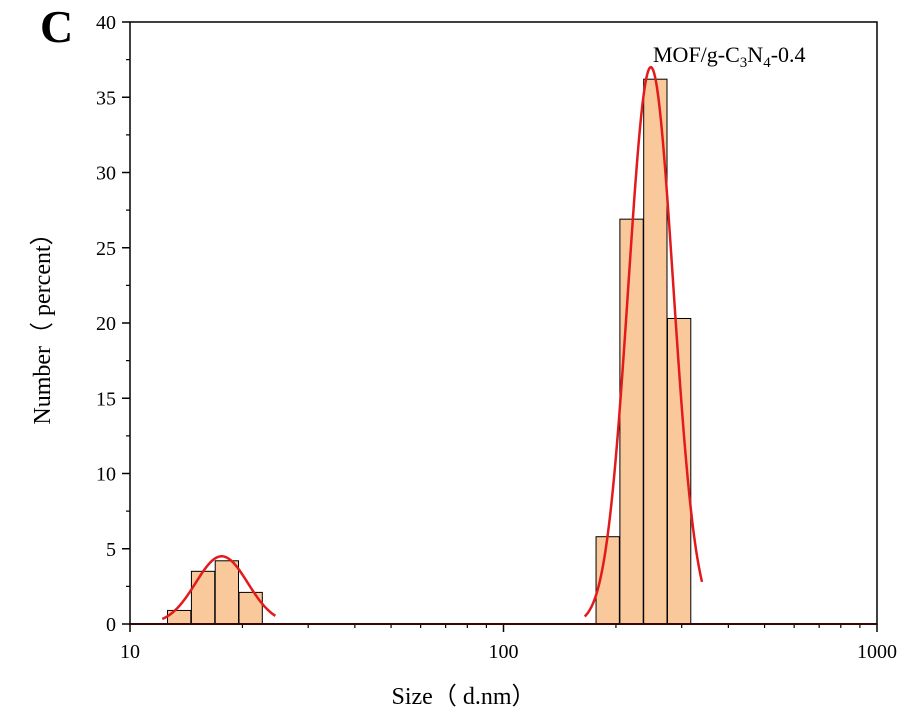 The height and width of the screenshot is (726, 923). What do you see at coordinates (106, 249) in the screenshot?
I see `y-tick-label: 25` at bounding box center [106, 249].